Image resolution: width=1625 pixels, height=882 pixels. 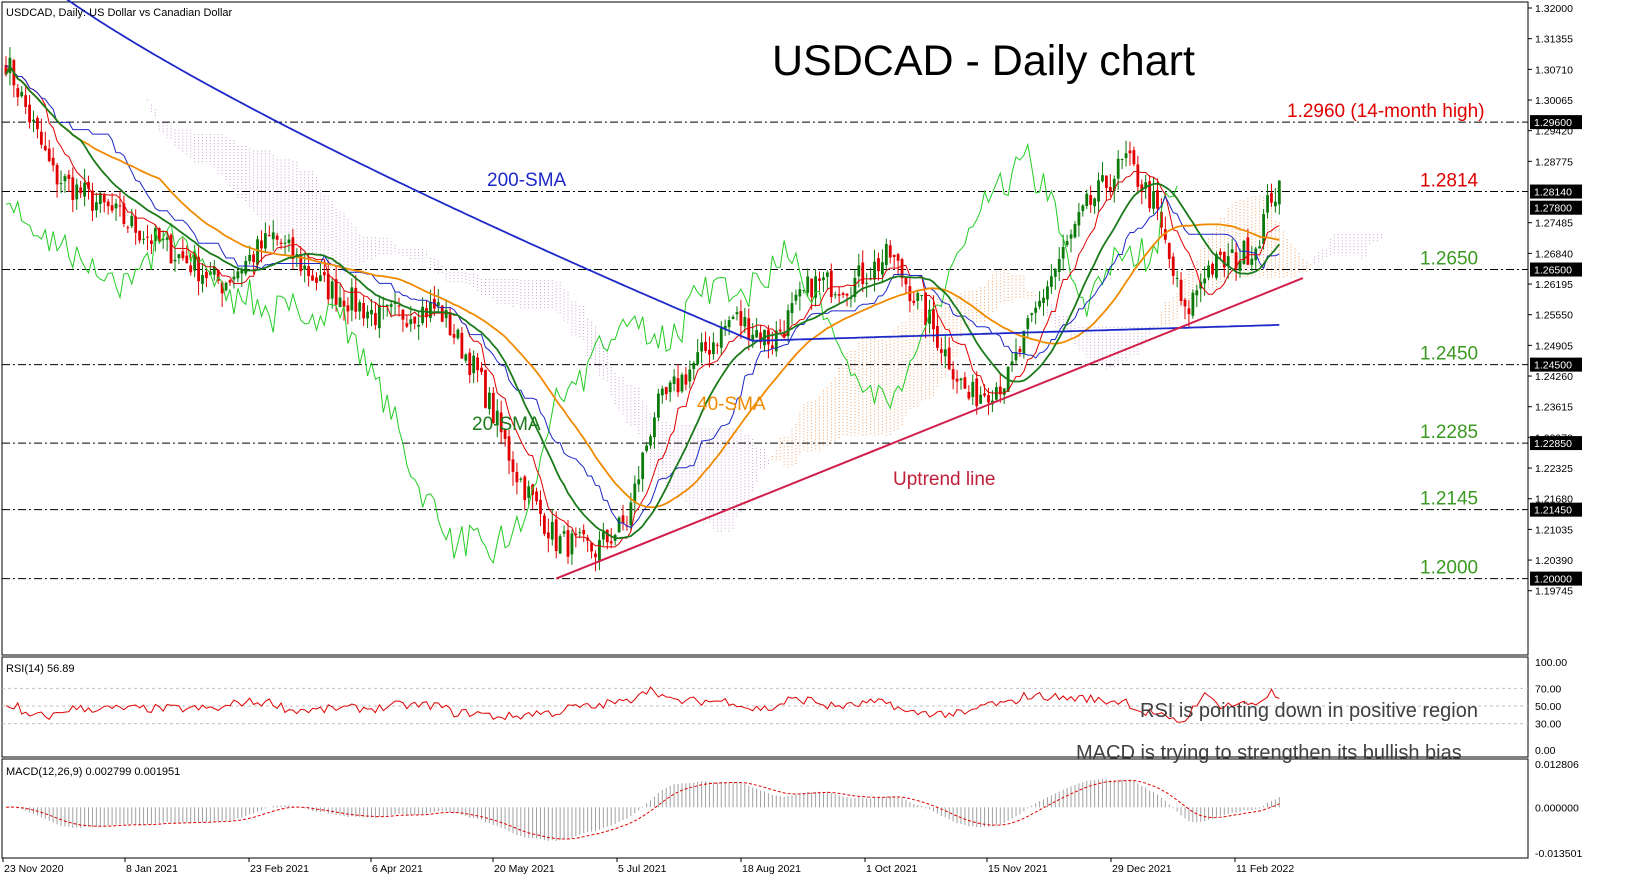 I want to click on price-badge-label: 1.22850, so click(x=1553, y=444).